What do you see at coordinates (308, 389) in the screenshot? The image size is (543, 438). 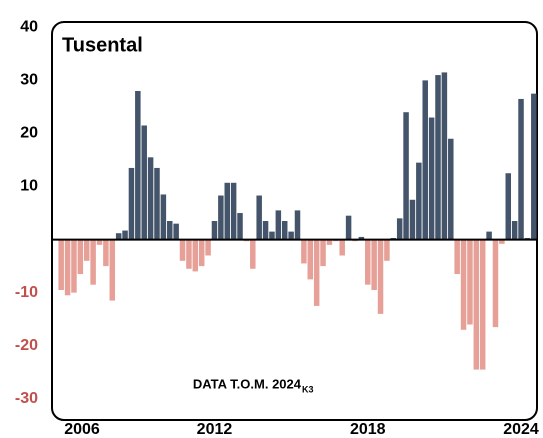 I see `annotation-subscript: K3` at bounding box center [308, 389].